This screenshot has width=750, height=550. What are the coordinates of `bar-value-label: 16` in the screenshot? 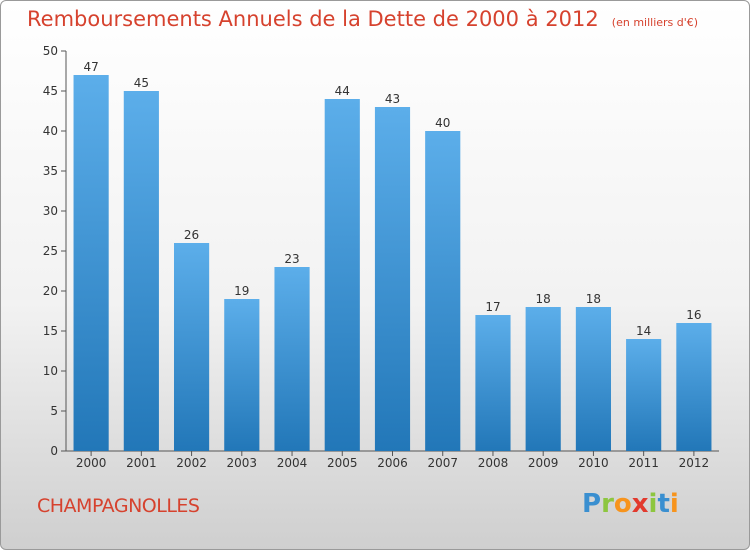 It's located at (693, 315).